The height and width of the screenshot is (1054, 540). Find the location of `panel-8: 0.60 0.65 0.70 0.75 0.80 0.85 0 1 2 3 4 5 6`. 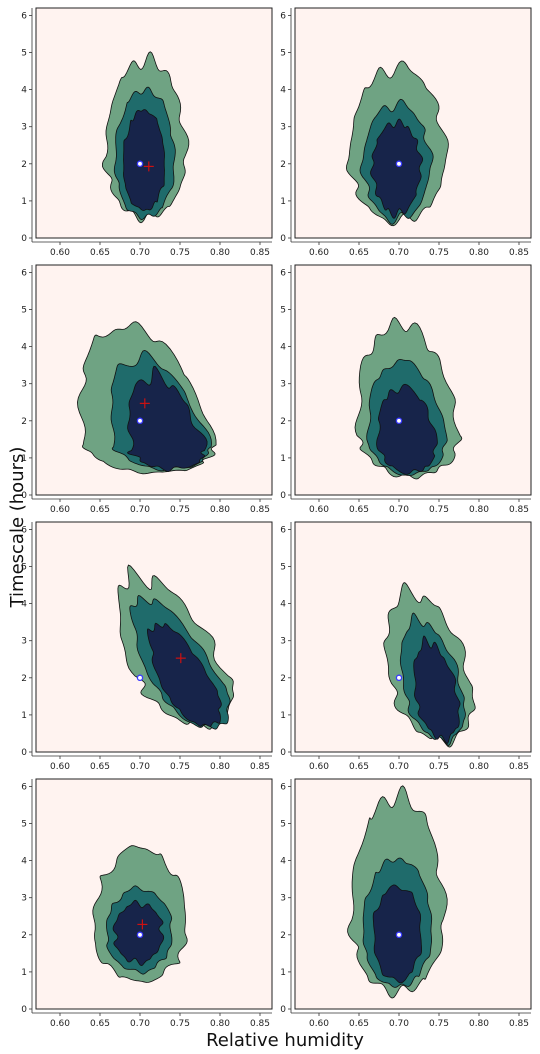

panel-8: 0.60 0.65 0.70 0.75 0.80 0.85 0 1 2 3 4 5 6 is located at coordinates (406, 903).